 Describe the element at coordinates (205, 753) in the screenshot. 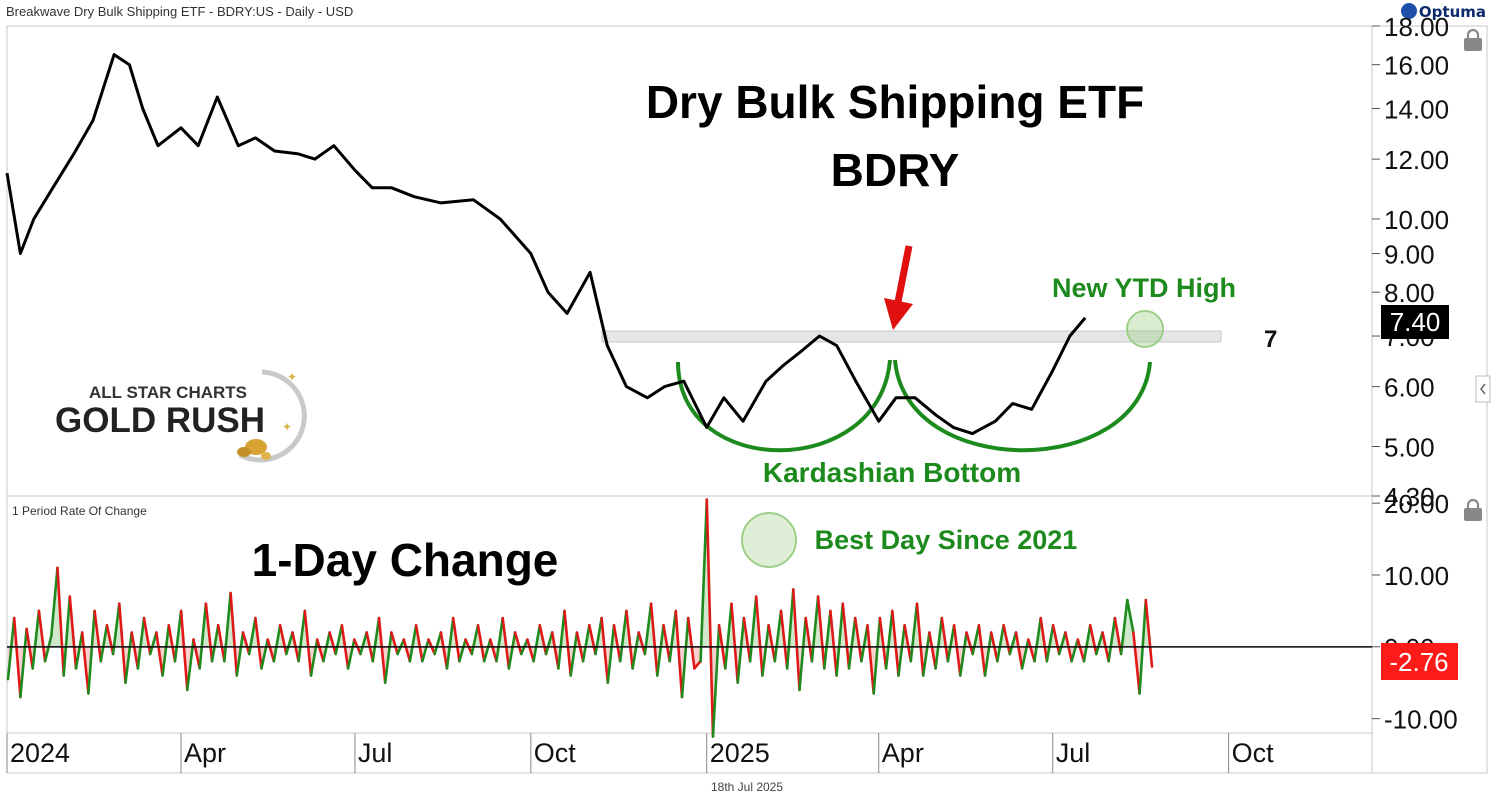

I see `x-tick-label: Apr` at that location.